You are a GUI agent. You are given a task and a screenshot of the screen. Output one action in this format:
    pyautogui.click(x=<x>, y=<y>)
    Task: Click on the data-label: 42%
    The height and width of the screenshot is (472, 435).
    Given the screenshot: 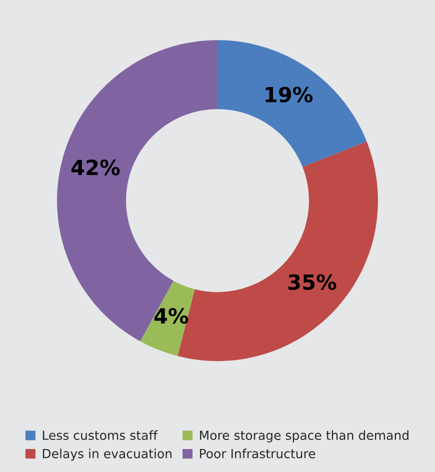 What is the action you would take?
    pyautogui.click(x=95, y=168)
    